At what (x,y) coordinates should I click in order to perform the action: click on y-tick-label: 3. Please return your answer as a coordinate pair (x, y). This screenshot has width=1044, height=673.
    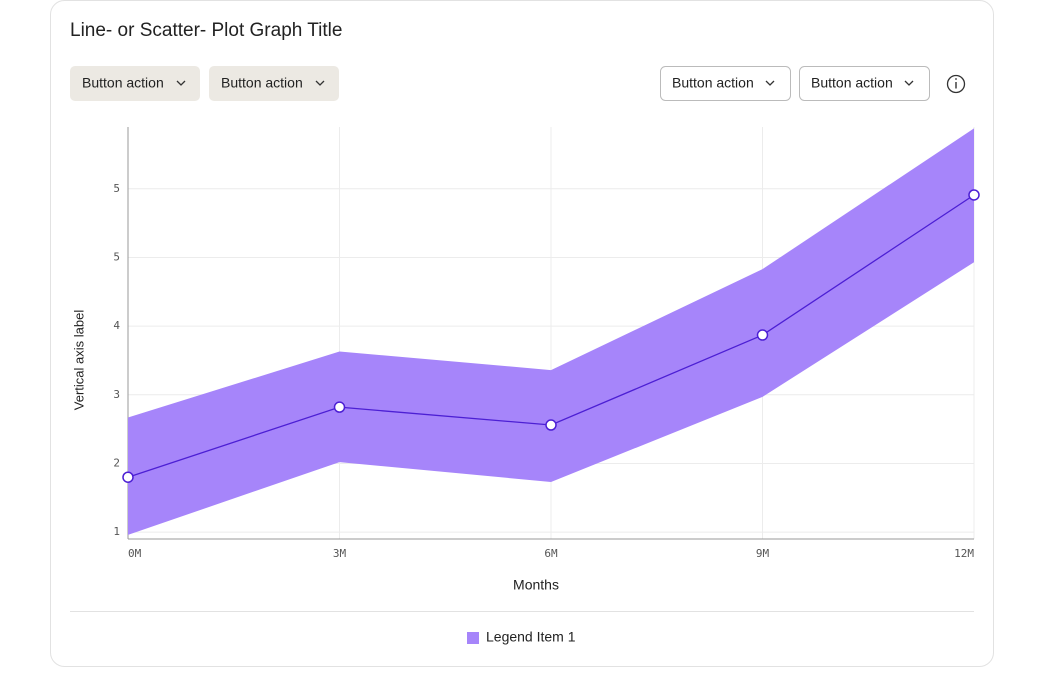
    Looking at the image, I should click on (116, 394).